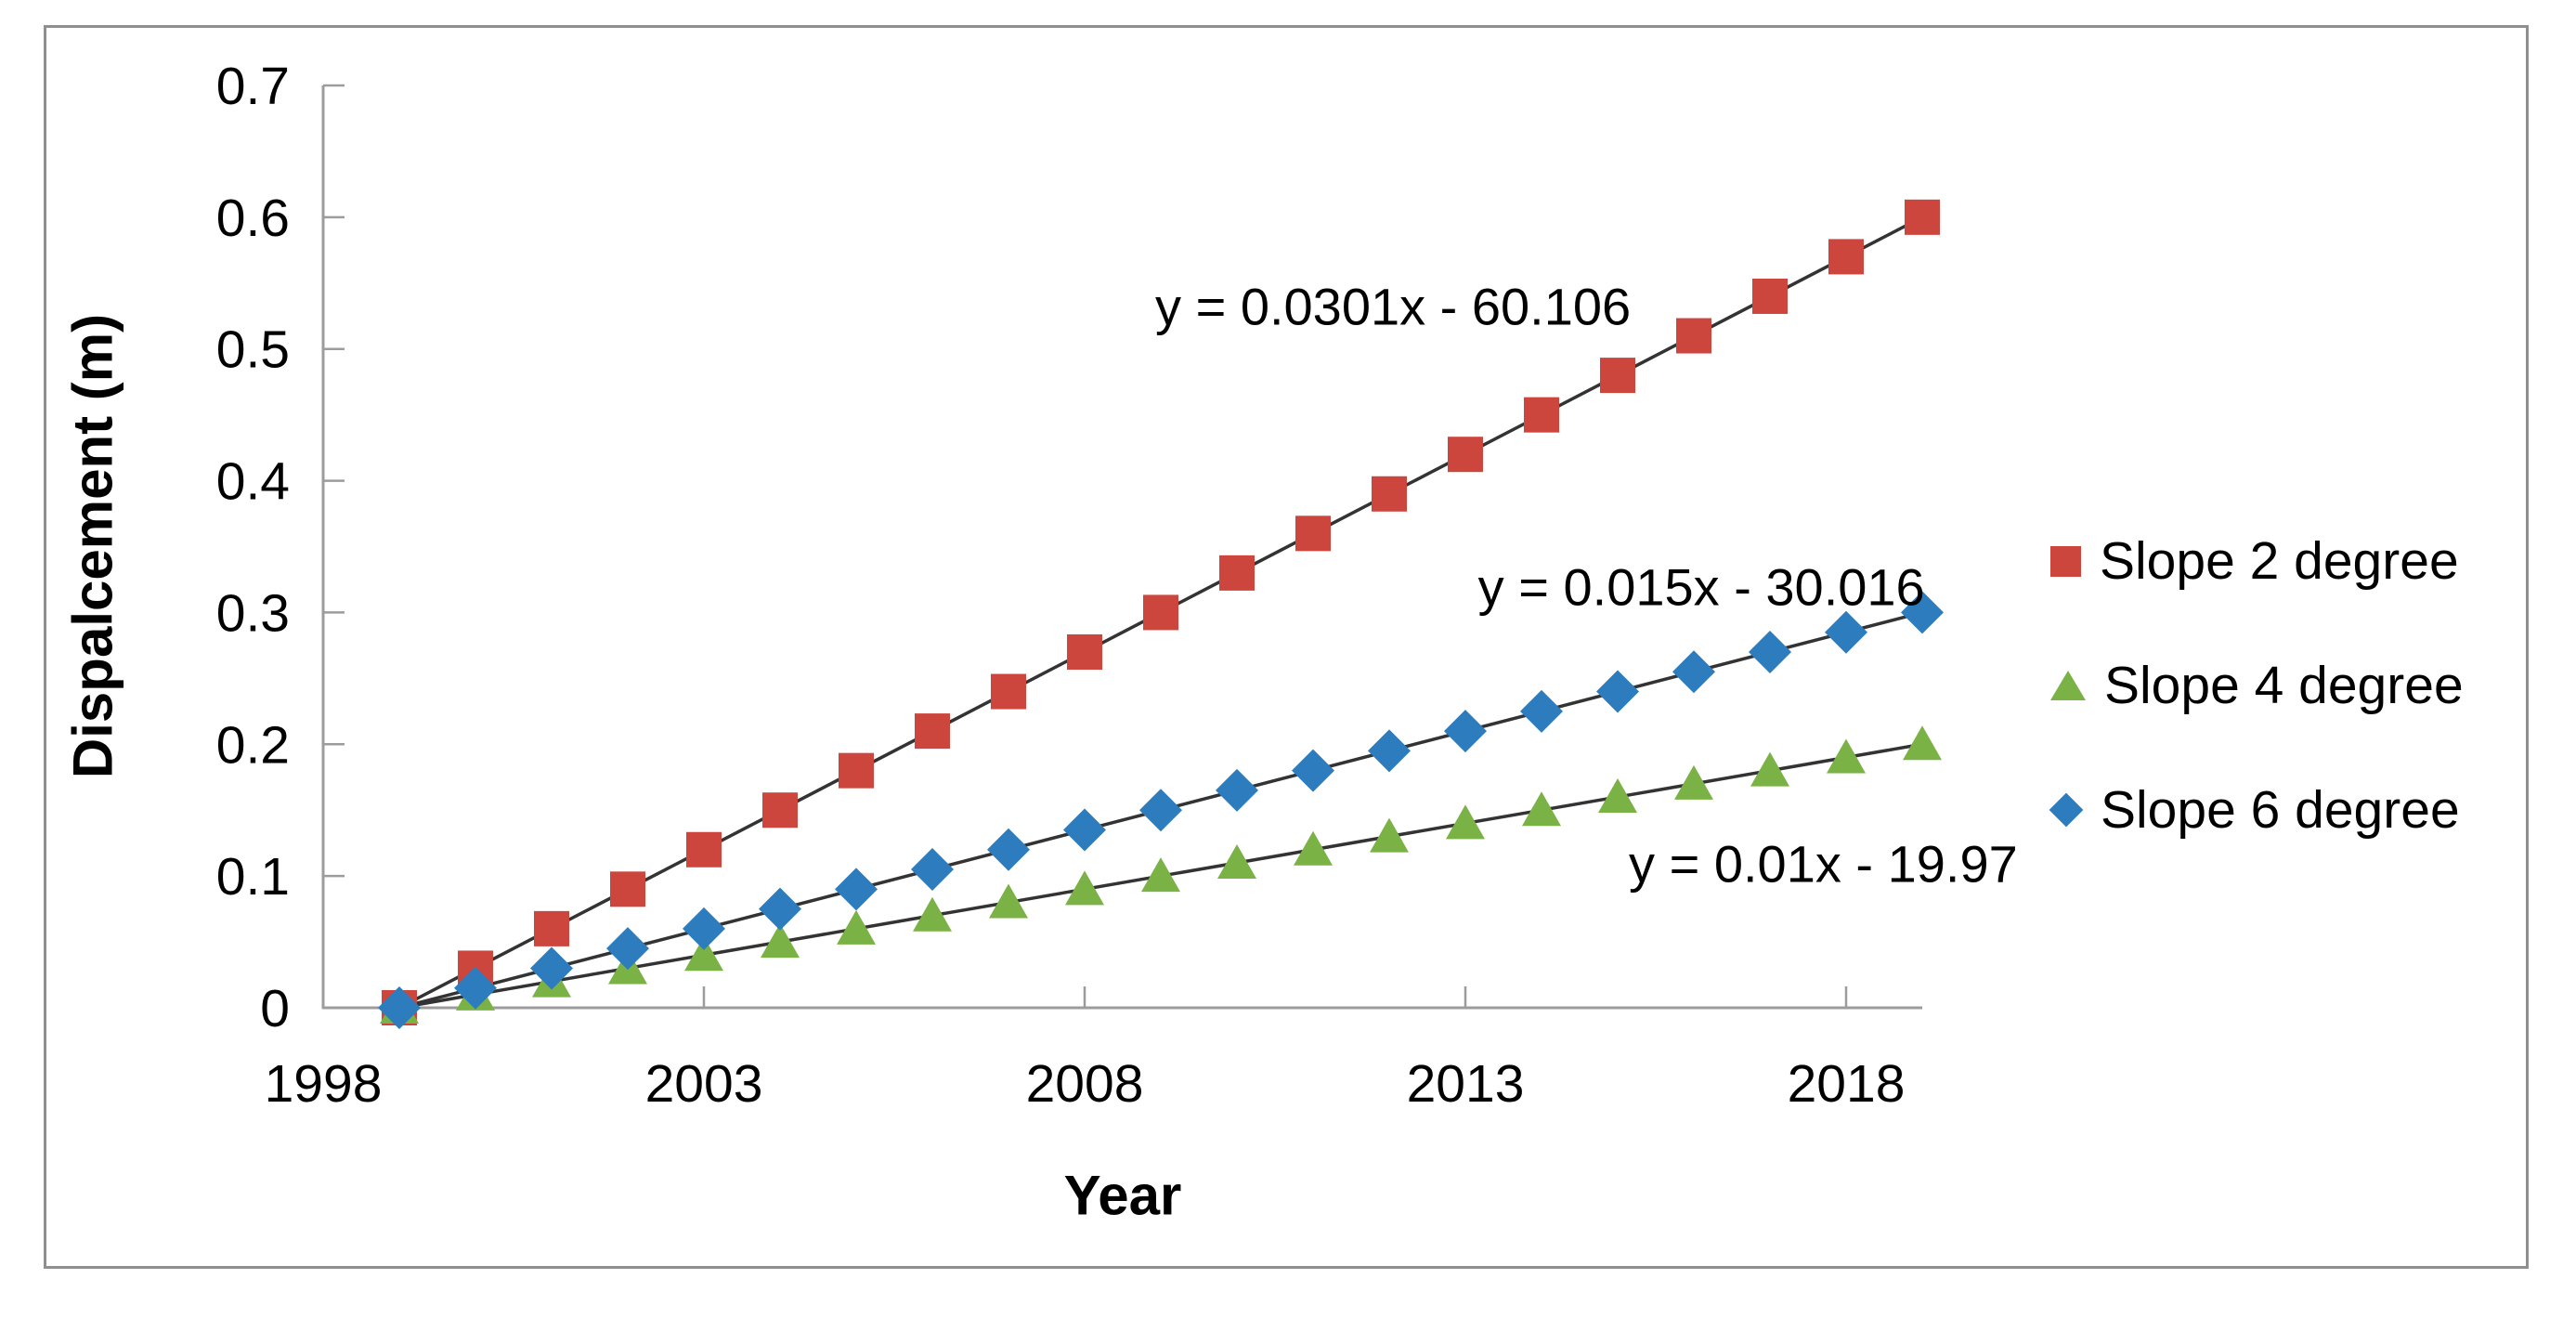 Image resolution: width=2576 pixels, height=1318 pixels. What do you see at coordinates (704, 1084) in the screenshot?
I see `x-tick-label: 2003` at bounding box center [704, 1084].